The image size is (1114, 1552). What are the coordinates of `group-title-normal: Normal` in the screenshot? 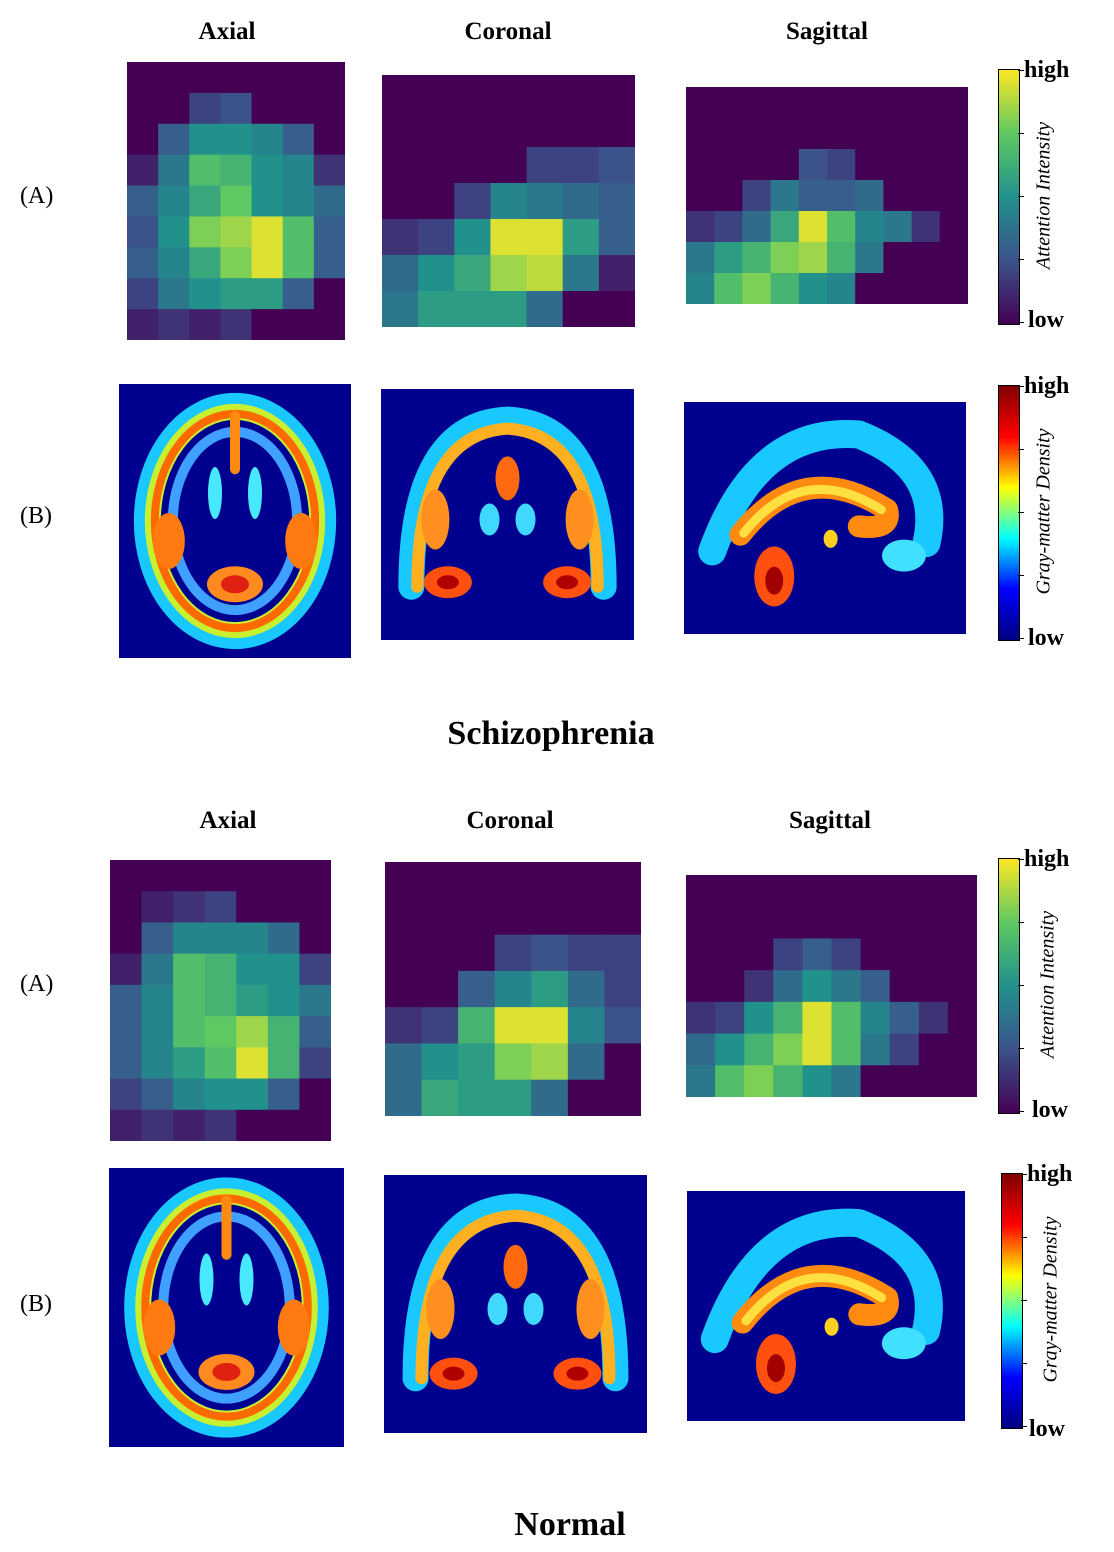 It's located at (570, 1524).